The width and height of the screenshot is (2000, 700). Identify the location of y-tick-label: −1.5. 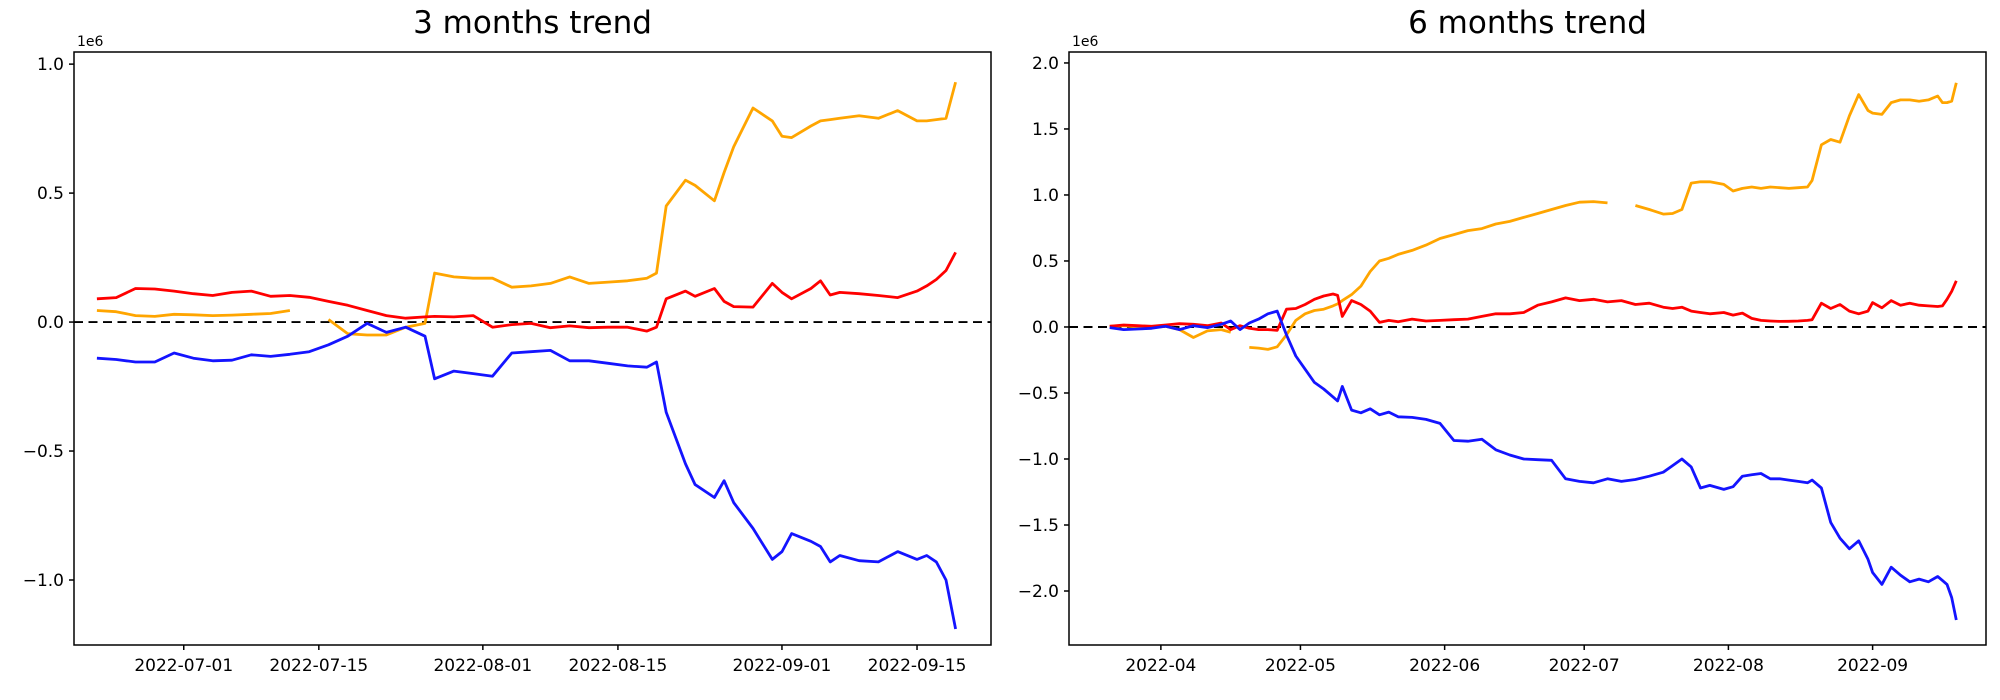
(1038, 526).